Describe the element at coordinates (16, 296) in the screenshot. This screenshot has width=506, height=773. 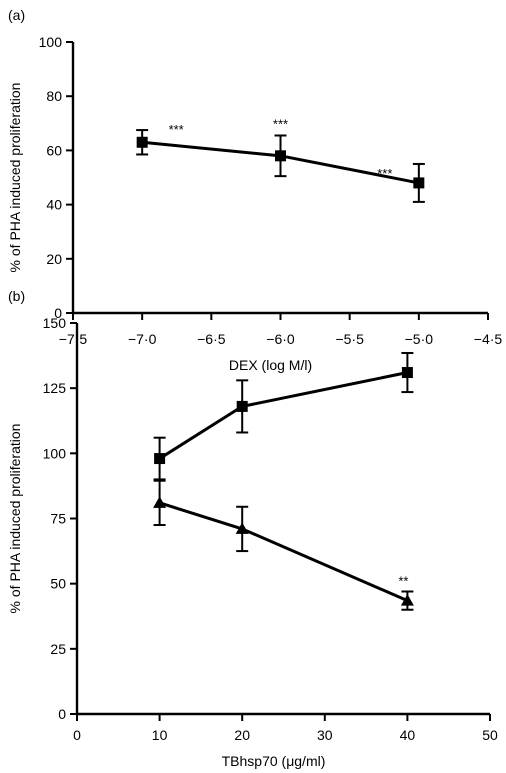
I see `panel-label: (b)` at that location.